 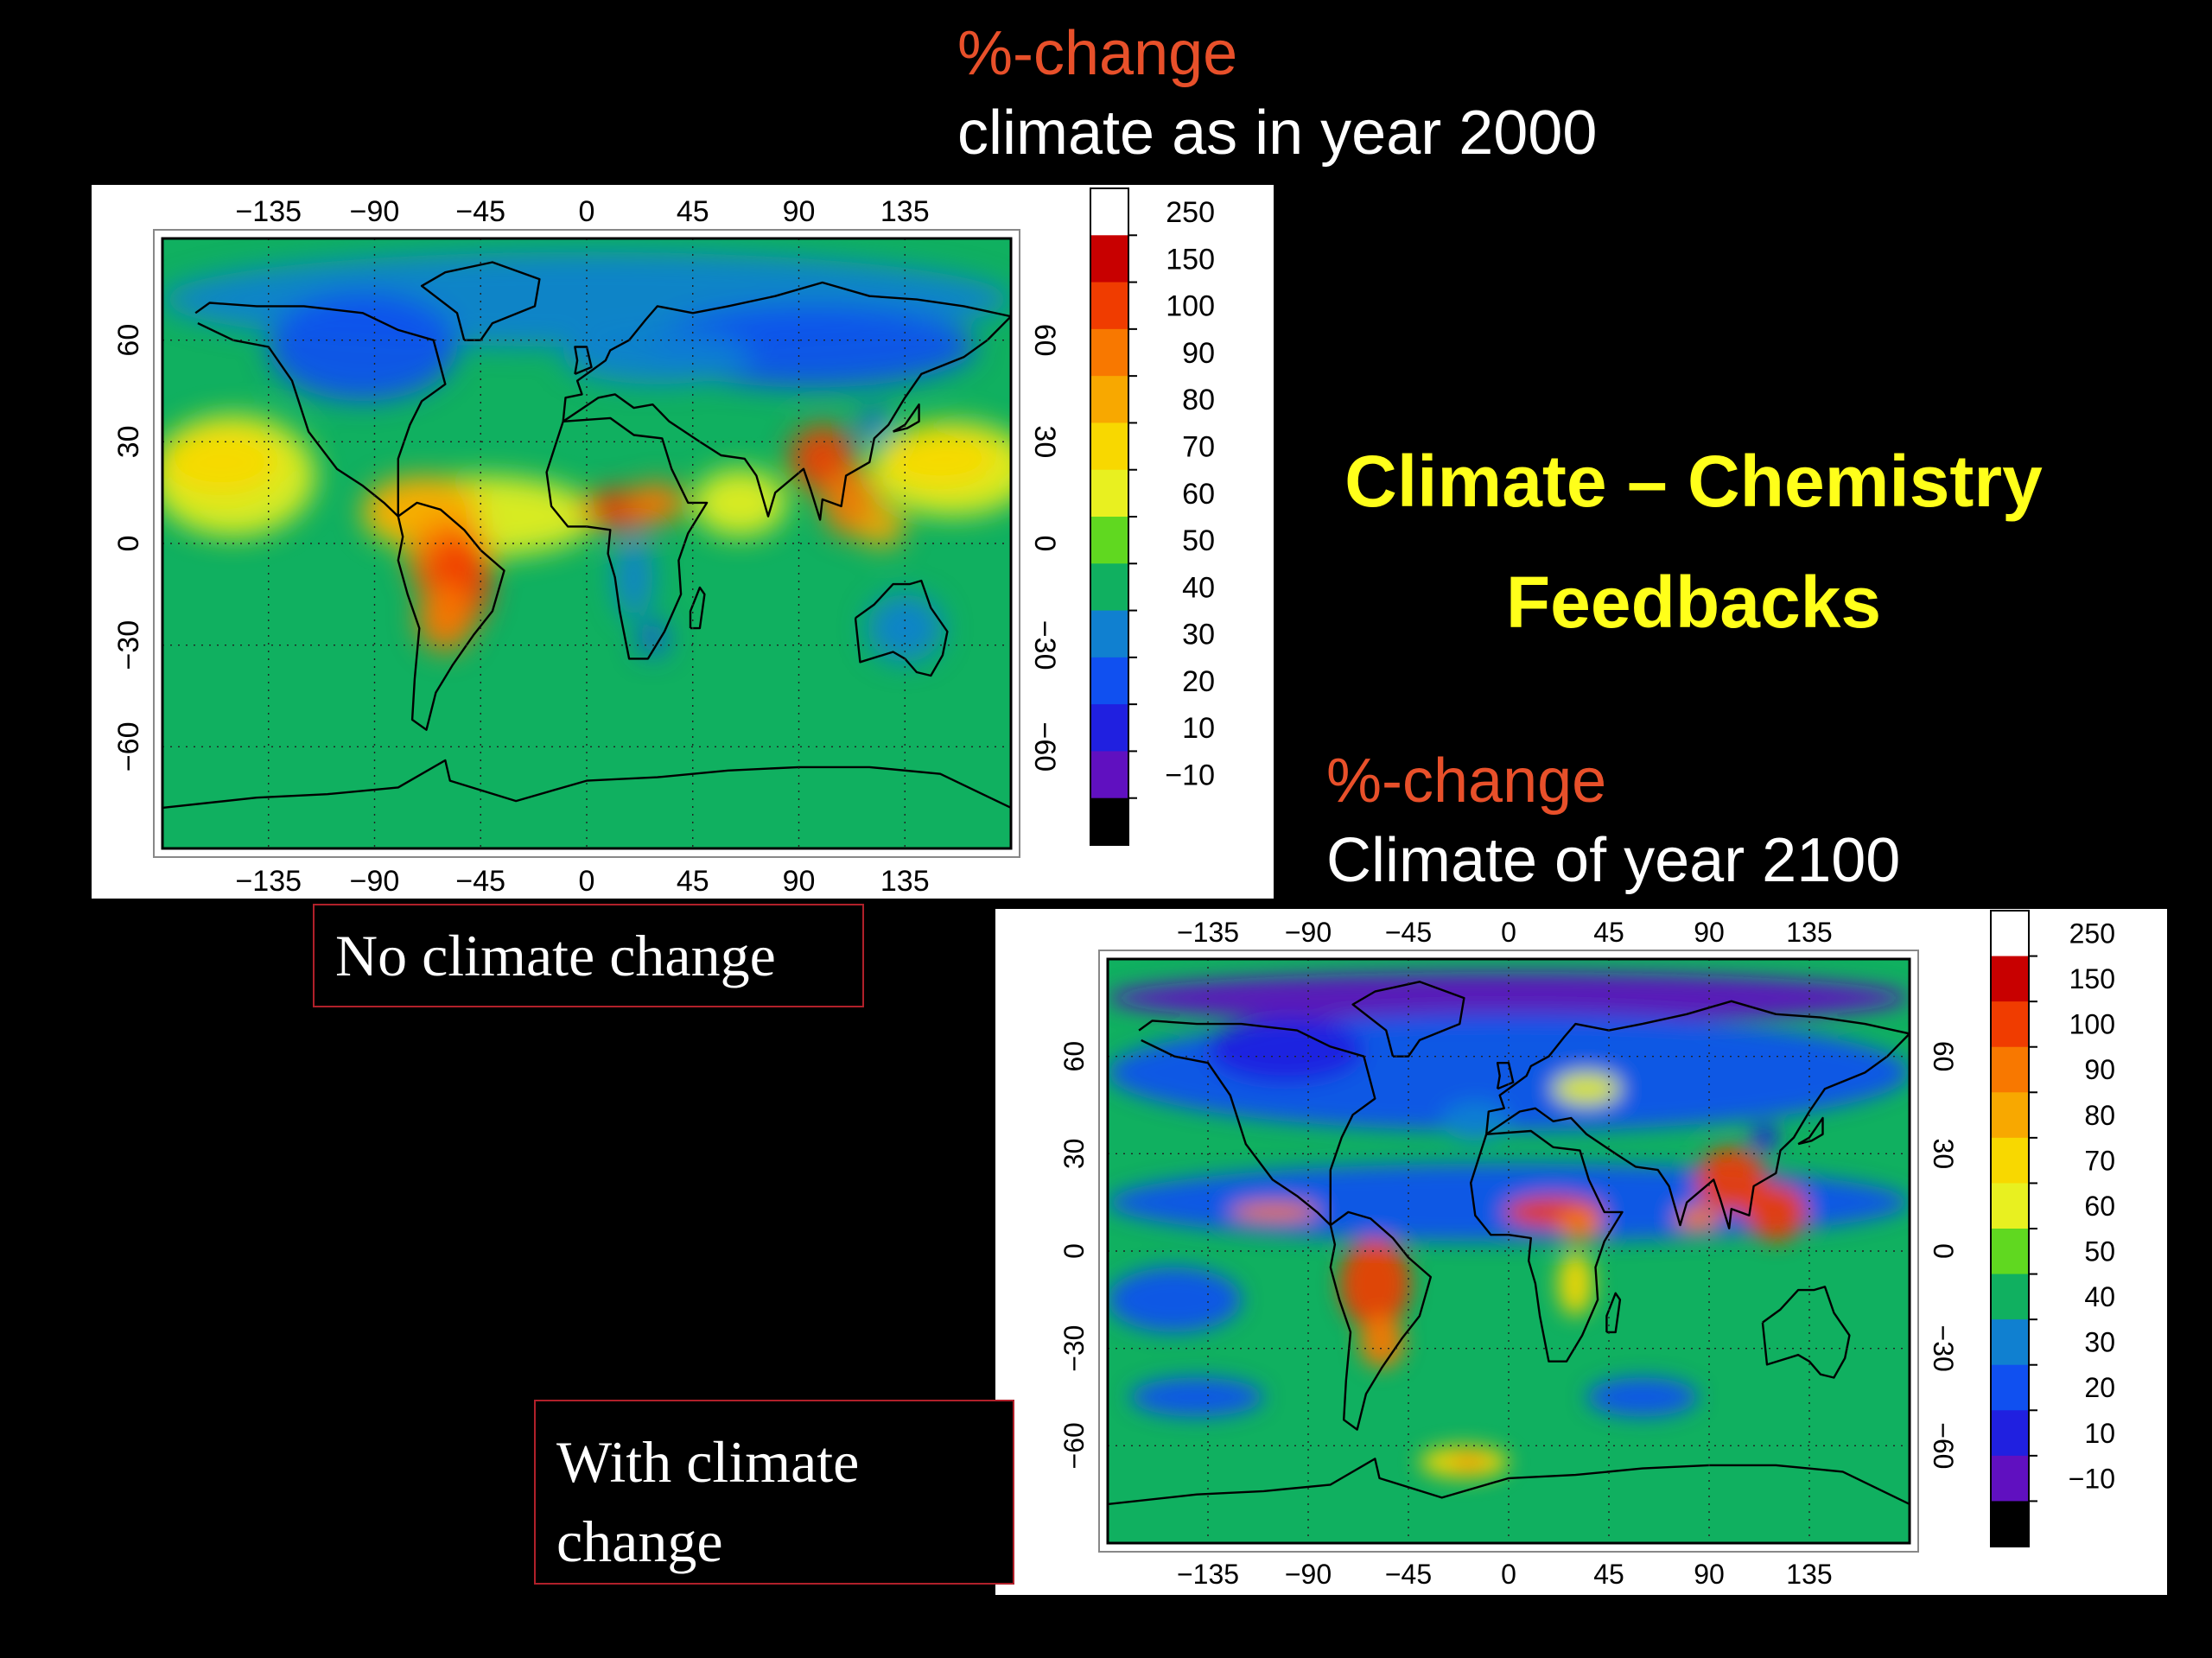 I want to click on bottom-colorbar-label: −10, so click(x=2092, y=1478).